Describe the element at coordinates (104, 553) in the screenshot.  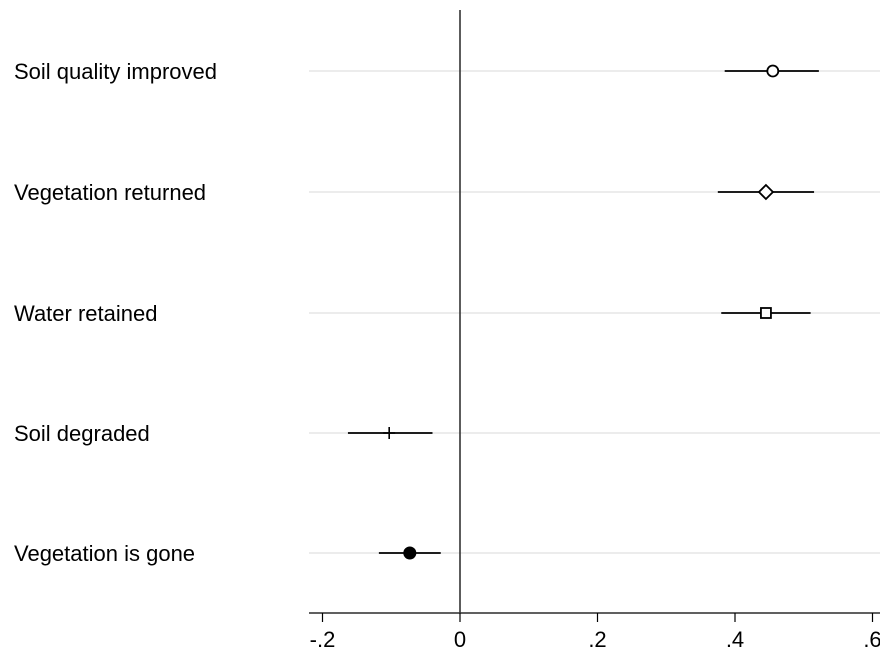
I see `category-label: Vegetation is gone` at that location.